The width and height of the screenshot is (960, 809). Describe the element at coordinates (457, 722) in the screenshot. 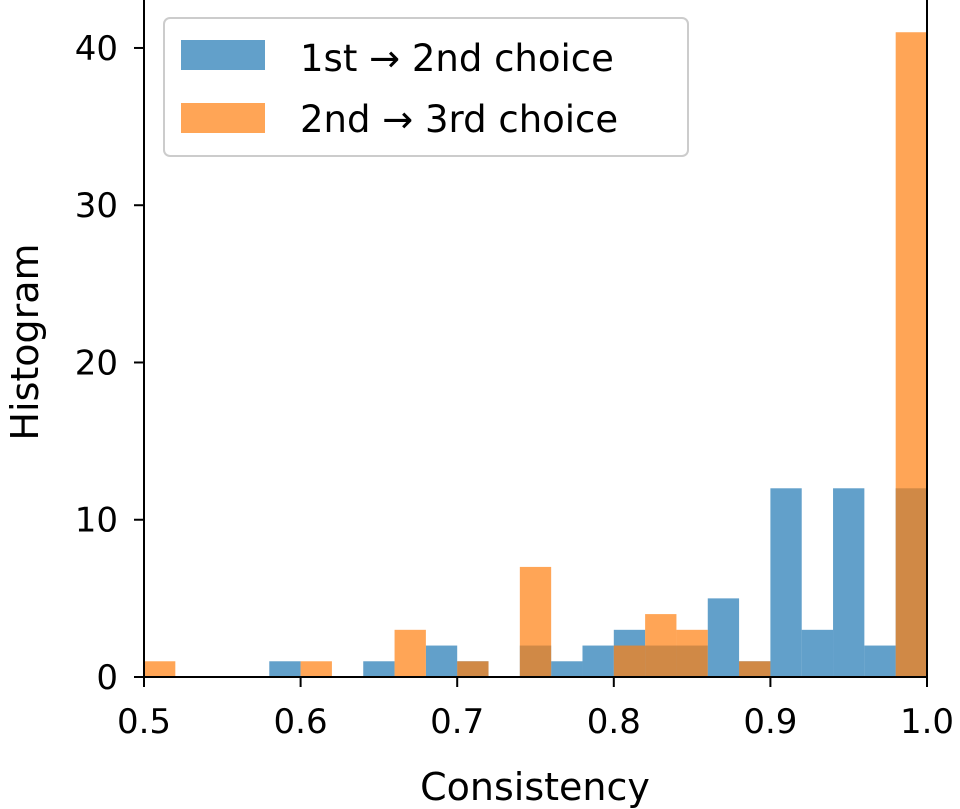

I see `x-tick-label: 0.7` at that location.